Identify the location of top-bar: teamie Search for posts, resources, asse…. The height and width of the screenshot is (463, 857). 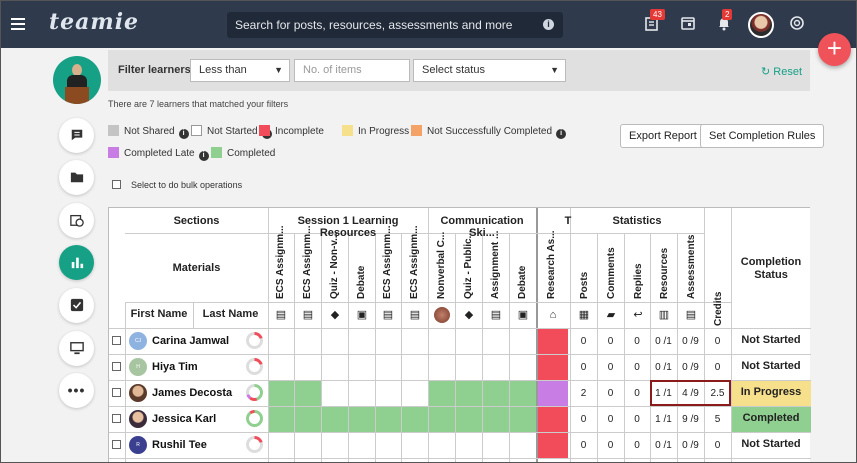
(428, 24).